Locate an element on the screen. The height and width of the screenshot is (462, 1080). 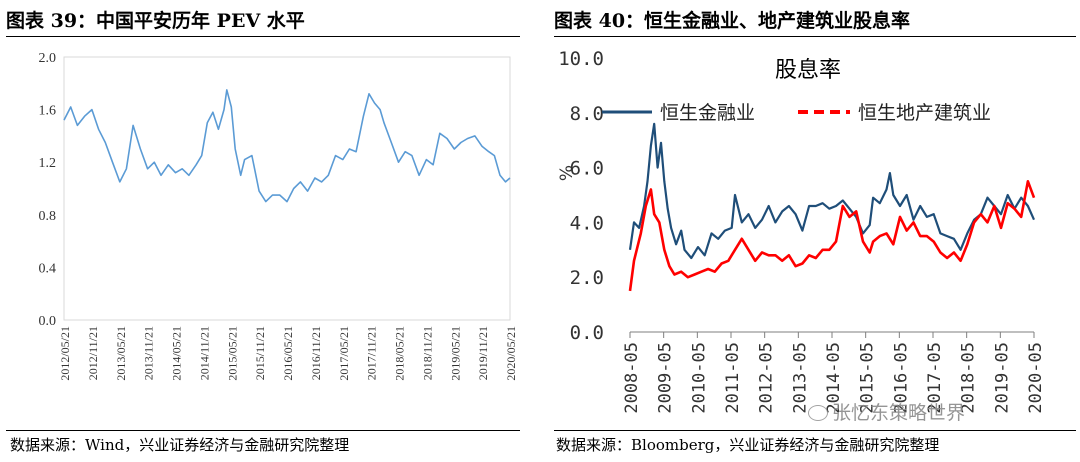
chart-inner-title: 股息率 is located at coordinates (808, 70).